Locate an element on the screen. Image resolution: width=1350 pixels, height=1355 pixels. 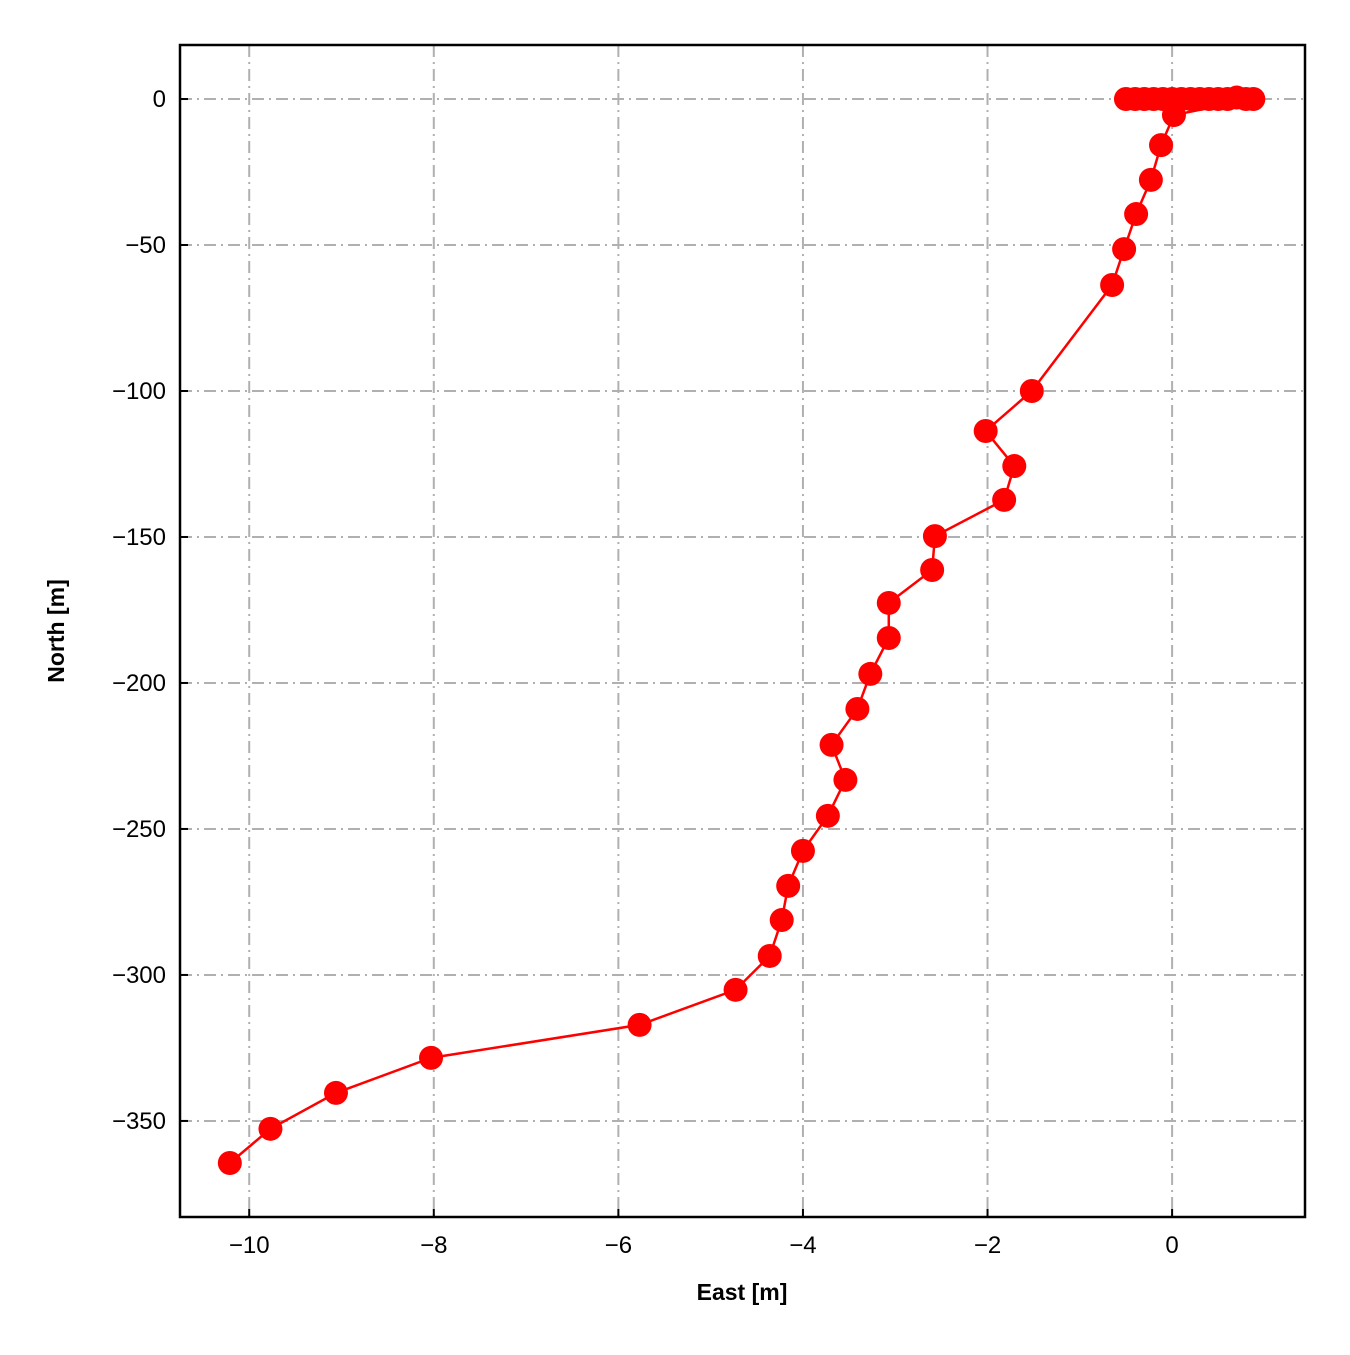
y-tick-label: −200 is located at coordinates (139, 683).